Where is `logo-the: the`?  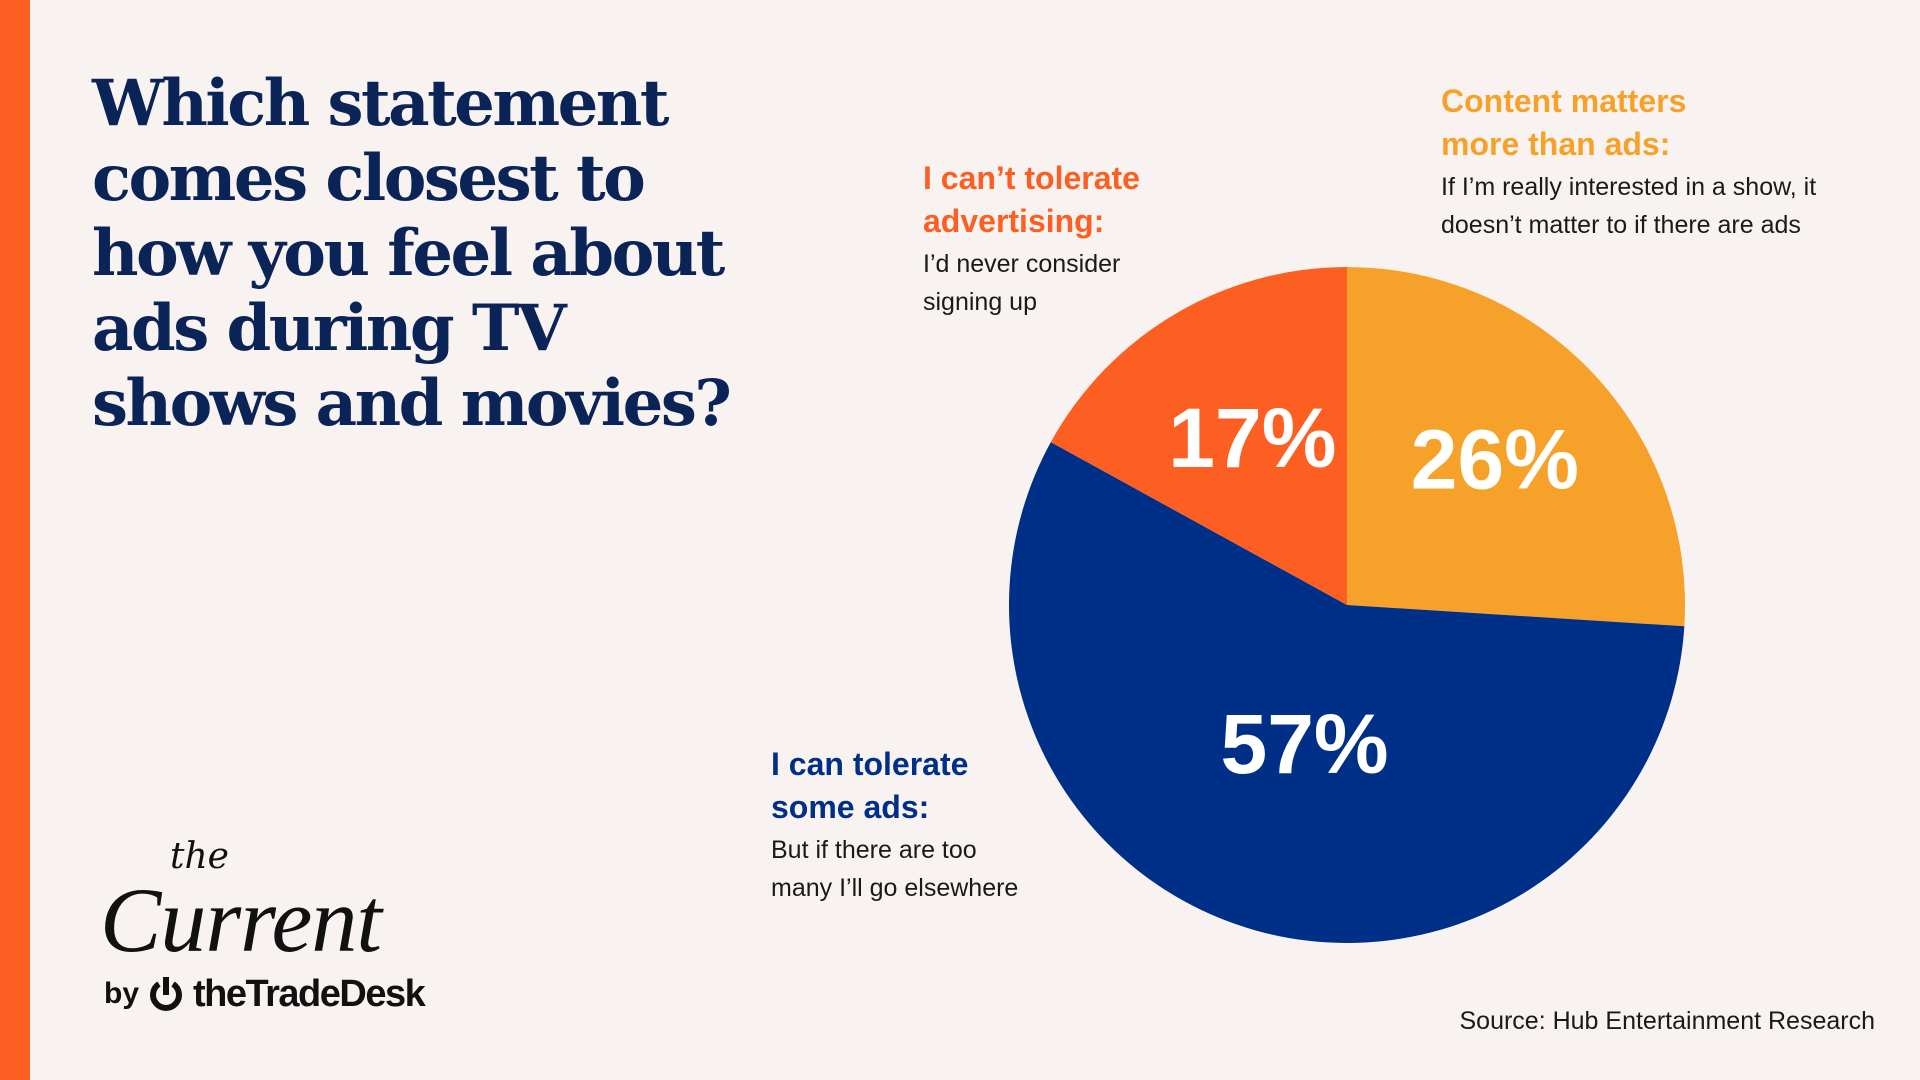 logo-the: the is located at coordinates (199, 856).